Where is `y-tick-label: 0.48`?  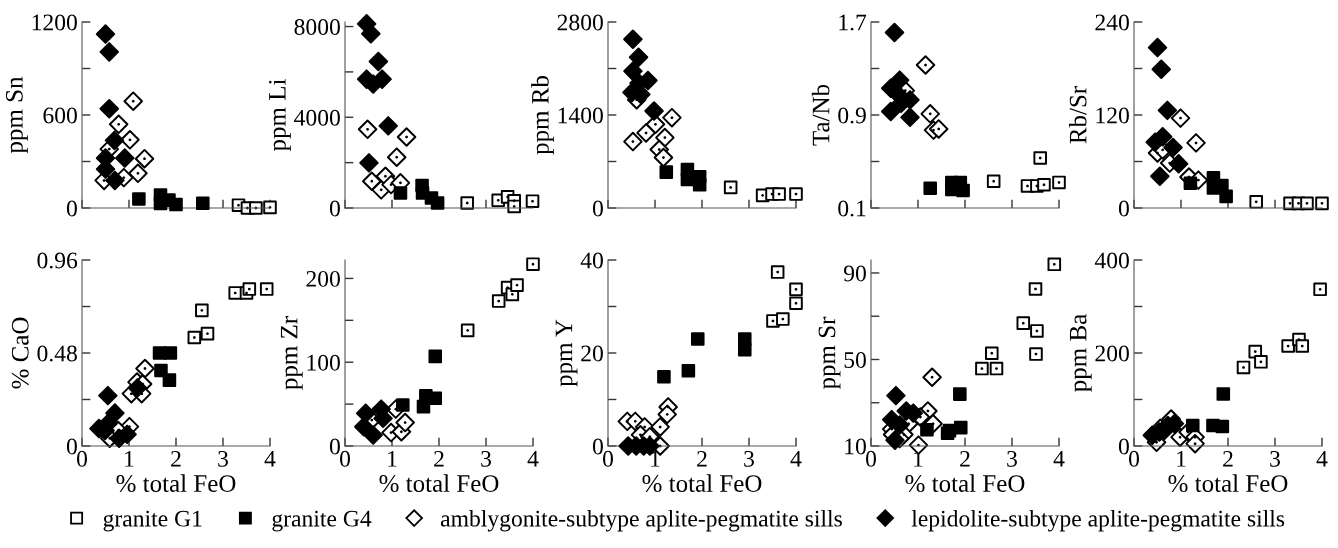 y-tick-label: 0.48 is located at coordinates (57, 353).